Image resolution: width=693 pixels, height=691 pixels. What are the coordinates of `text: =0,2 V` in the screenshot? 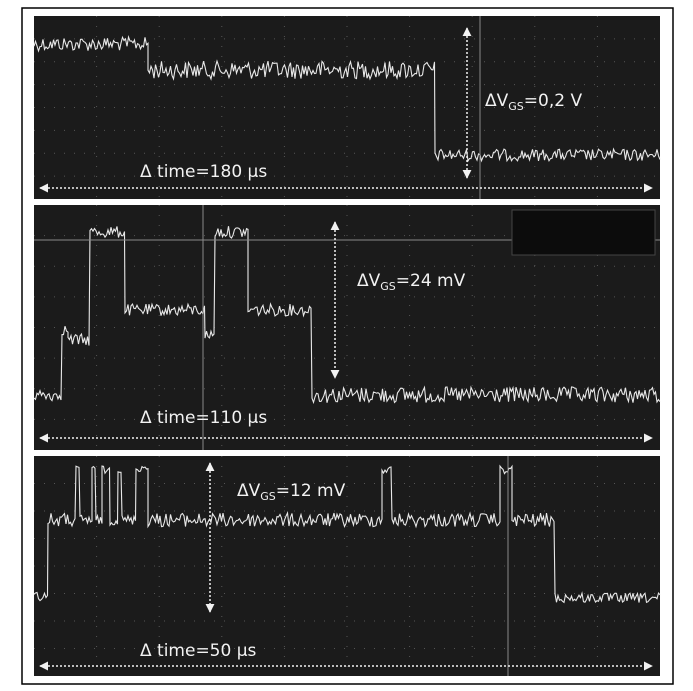 It's located at (553, 101).